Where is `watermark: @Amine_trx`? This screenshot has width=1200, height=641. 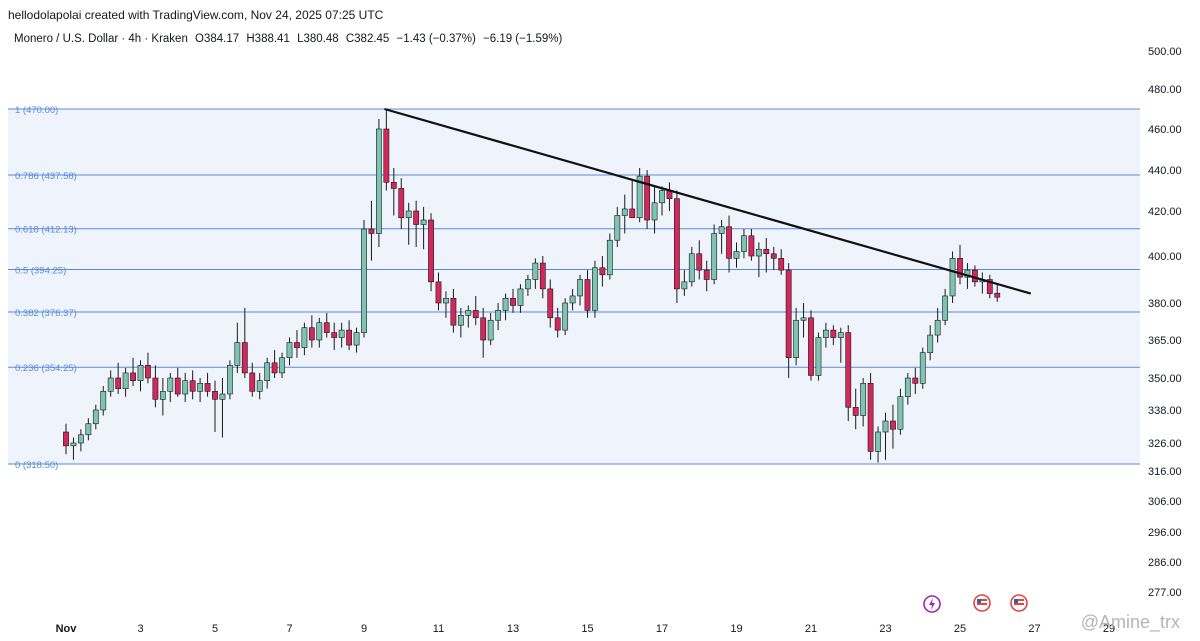
watermark: @Amine_trx is located at coordinates (1130, 622).